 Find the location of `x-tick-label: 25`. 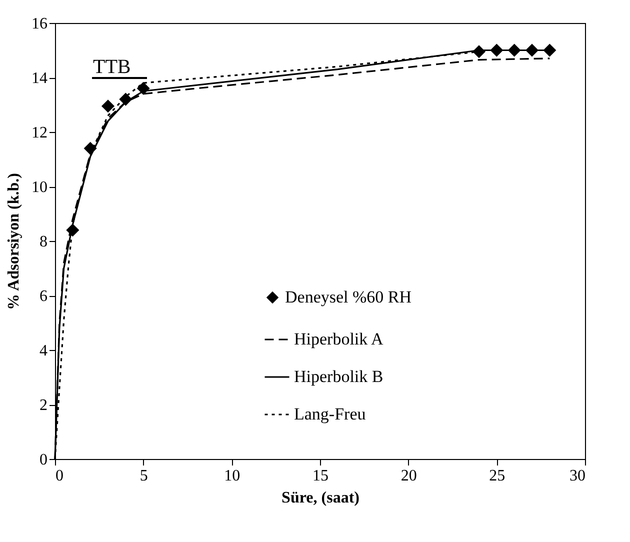

x-tick-label: 25 is located at coordinates (497, 476).